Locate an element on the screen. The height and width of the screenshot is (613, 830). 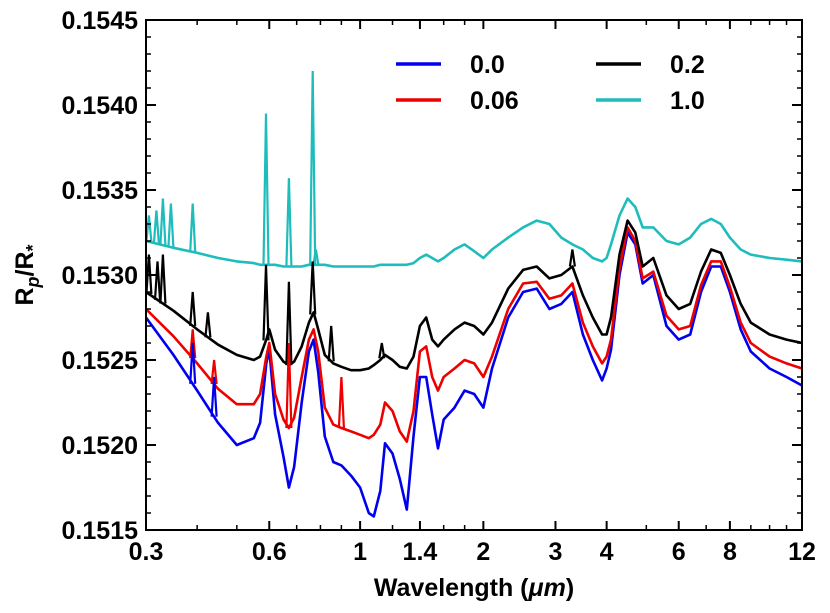
legend-label-0-2: 0.2 is located at coordinates (687, 65).